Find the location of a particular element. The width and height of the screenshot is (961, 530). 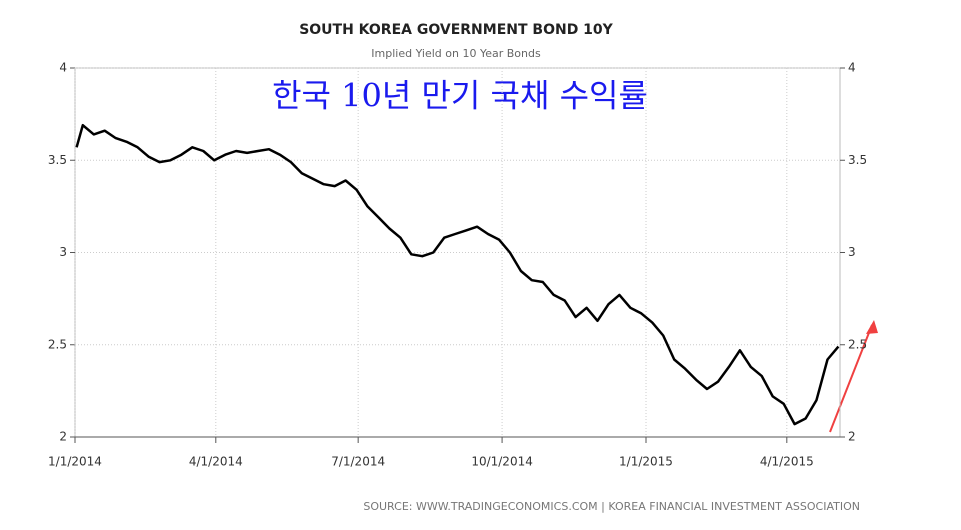

y-tick-label: 2.5 is located at coordinates (57, 344).